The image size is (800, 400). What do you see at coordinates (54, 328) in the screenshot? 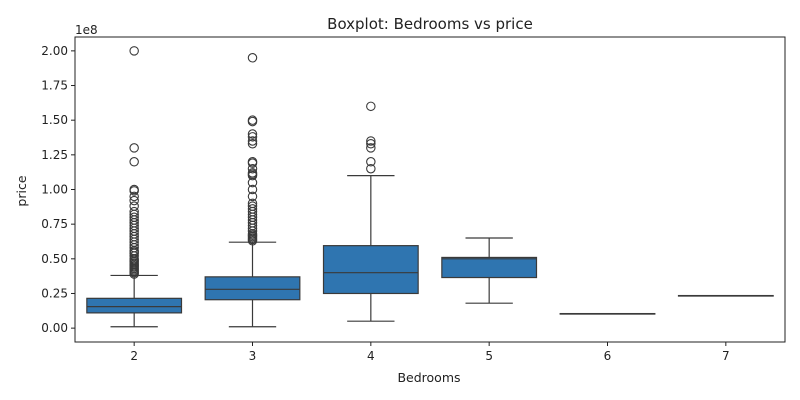
I see `y-tick-label: 0.00` at bounding box center [54, 328].